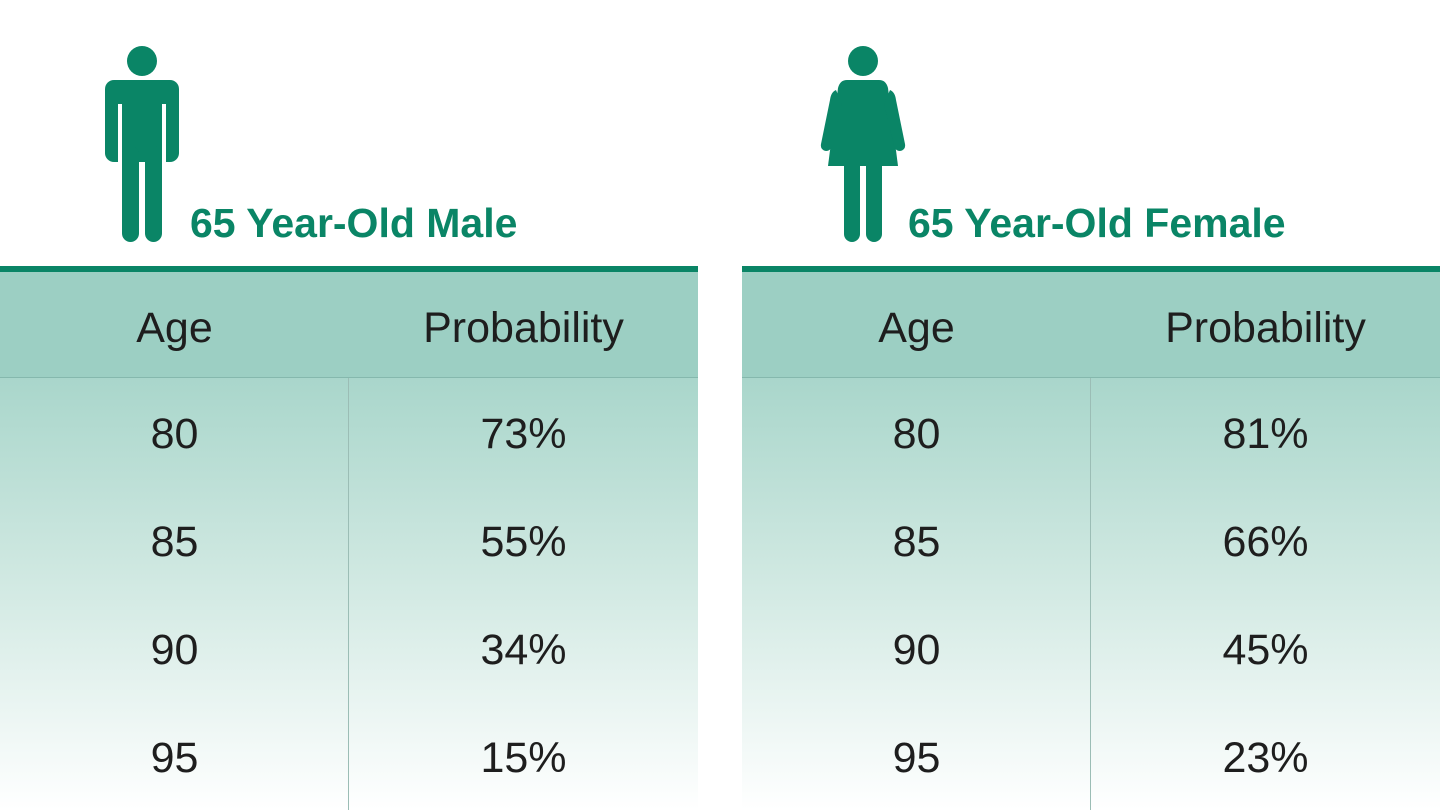 This screenshot has height=810, width=1440. Describe the element at coordinates (174, 758) in the screenshot. I see `male-row-age: 95` at that location.